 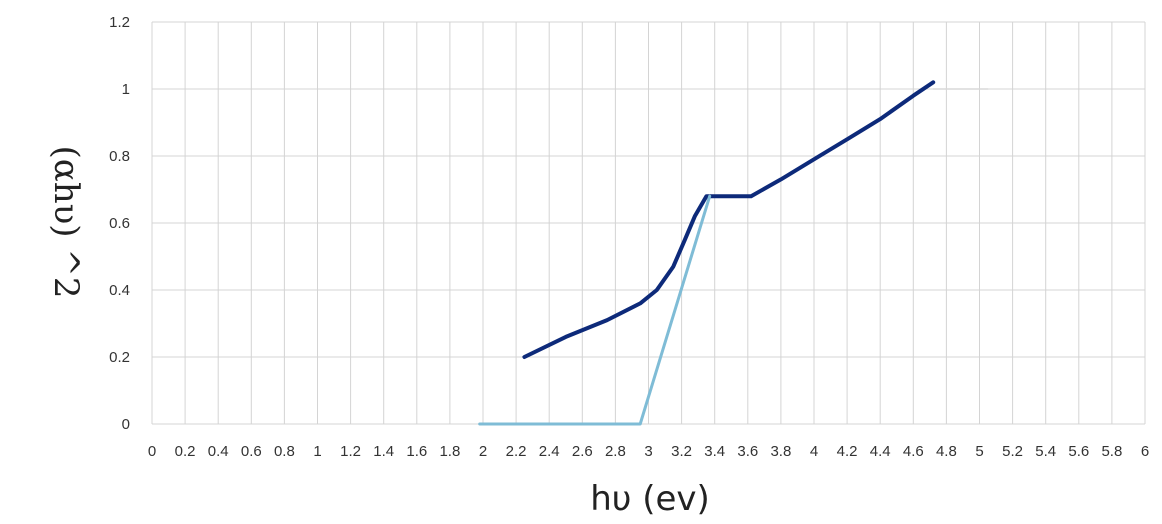 I want to click on x-tick-label: 1.6, so click(x=416, y=451).